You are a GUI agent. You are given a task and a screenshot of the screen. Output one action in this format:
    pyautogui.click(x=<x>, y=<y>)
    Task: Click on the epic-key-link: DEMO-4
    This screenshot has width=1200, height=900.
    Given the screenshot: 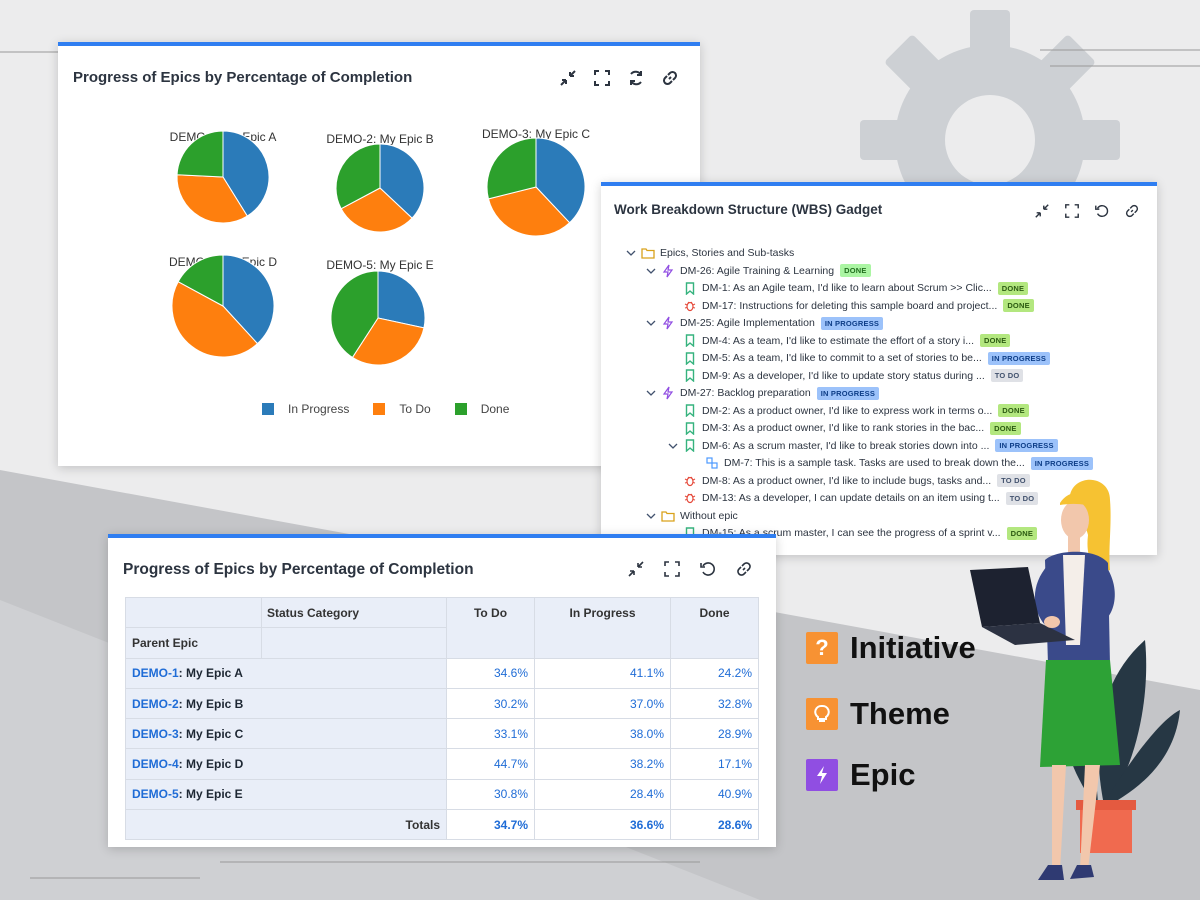 What is the action you would take?
    pyautogui.click(x=155, y=764)
    